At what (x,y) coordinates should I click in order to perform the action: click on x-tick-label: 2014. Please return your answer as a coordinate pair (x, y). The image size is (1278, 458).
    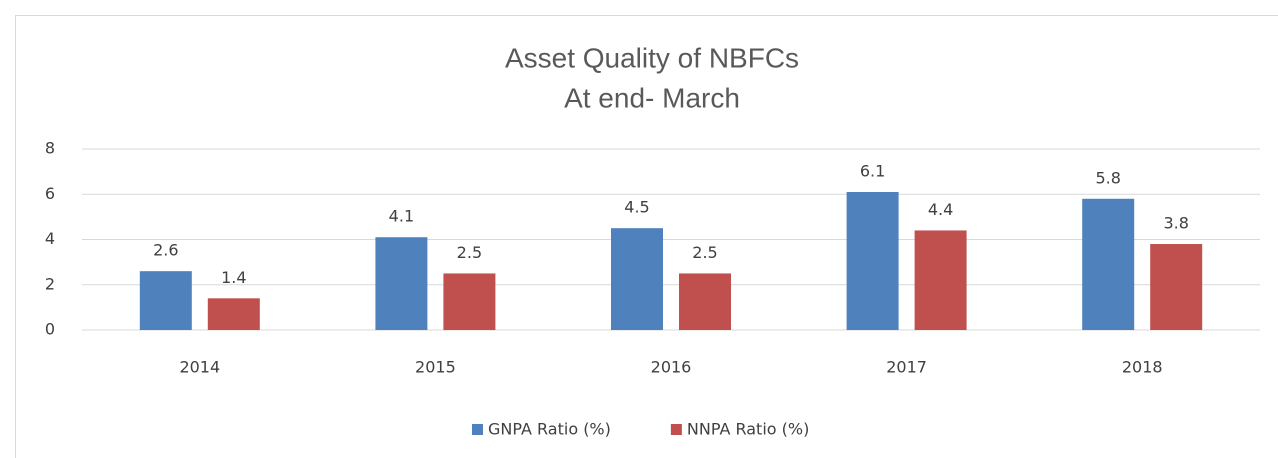
    Looking at the image, I should click on (199, 367).